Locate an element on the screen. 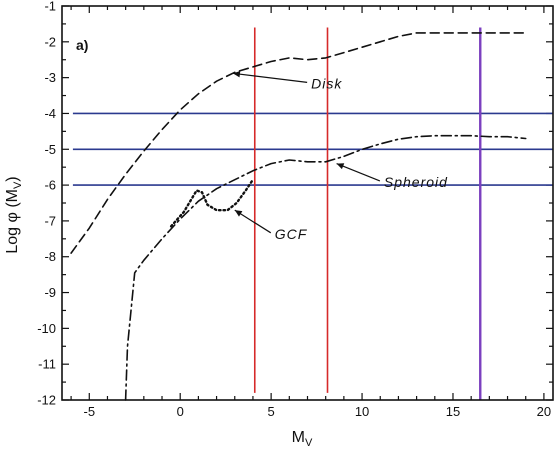  y-axis-label-subscript: V is located at coordinates (18, 185).